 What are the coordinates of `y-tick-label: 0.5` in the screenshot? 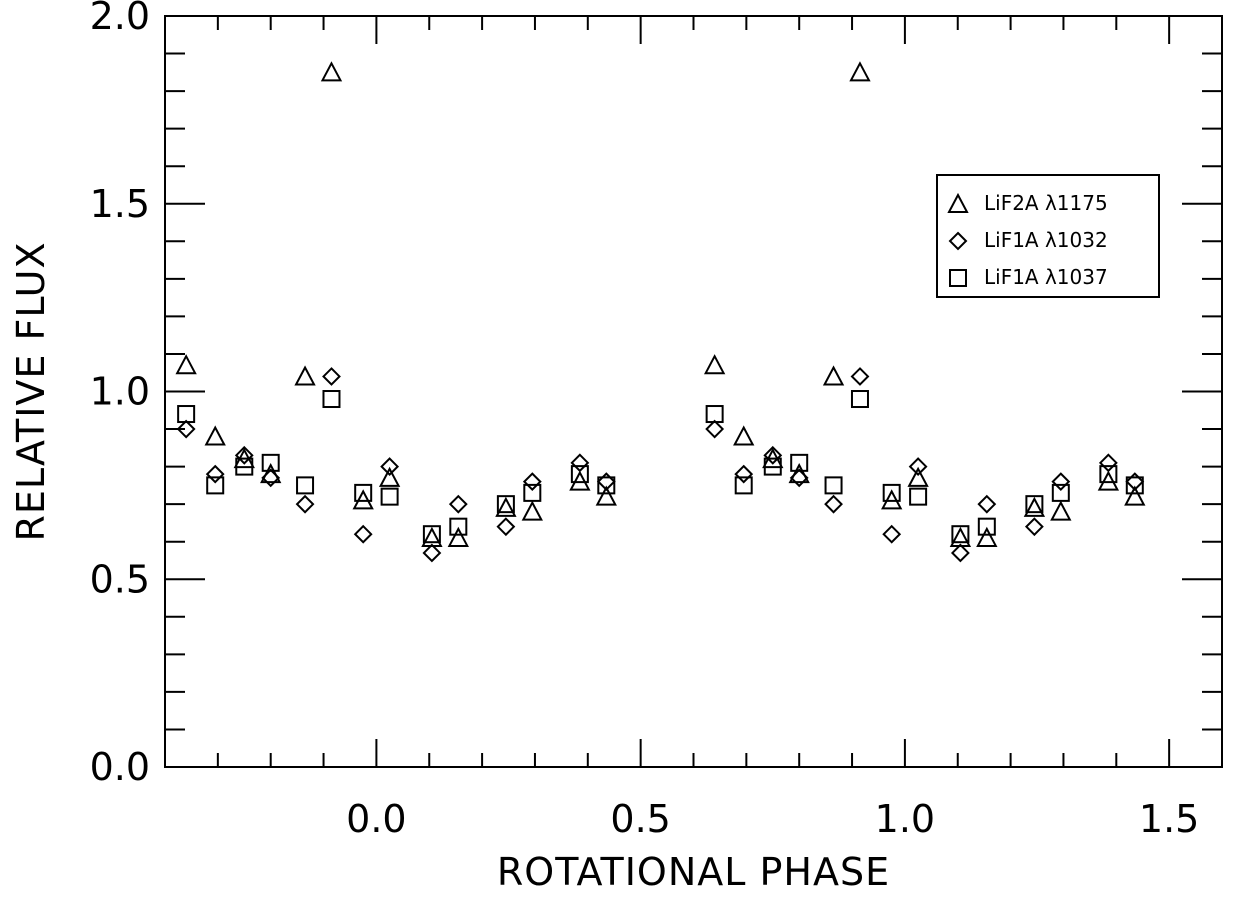 It's located at (120, 579).